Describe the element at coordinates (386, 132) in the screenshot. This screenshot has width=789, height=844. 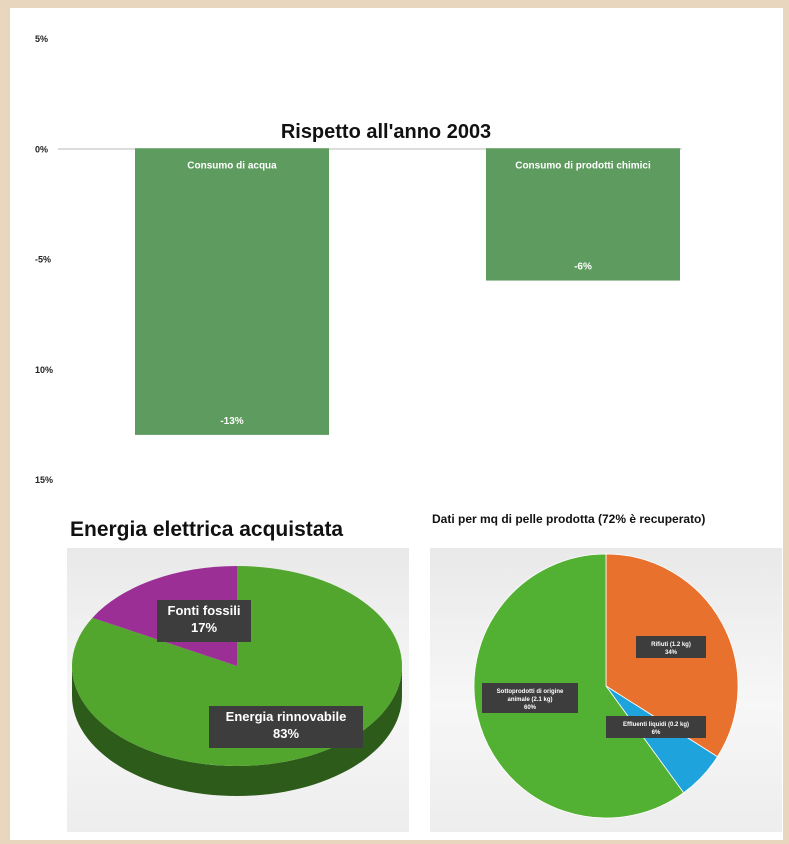
I see `bar-chart-title: Rispetto all'anno 2003` at that location.